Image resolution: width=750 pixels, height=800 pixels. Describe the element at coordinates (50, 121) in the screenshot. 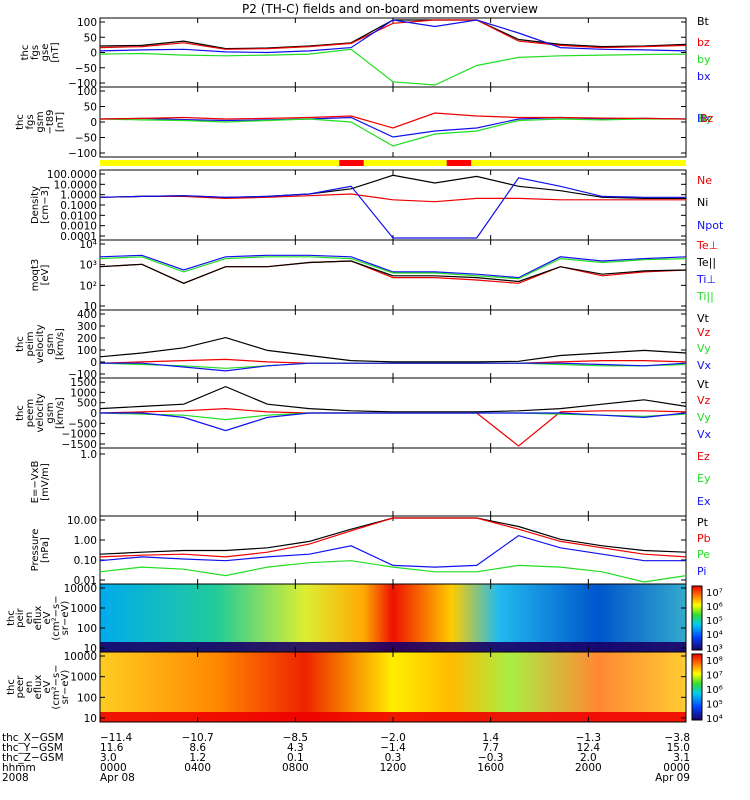

I see `y-axis-label: −t89` at that location.